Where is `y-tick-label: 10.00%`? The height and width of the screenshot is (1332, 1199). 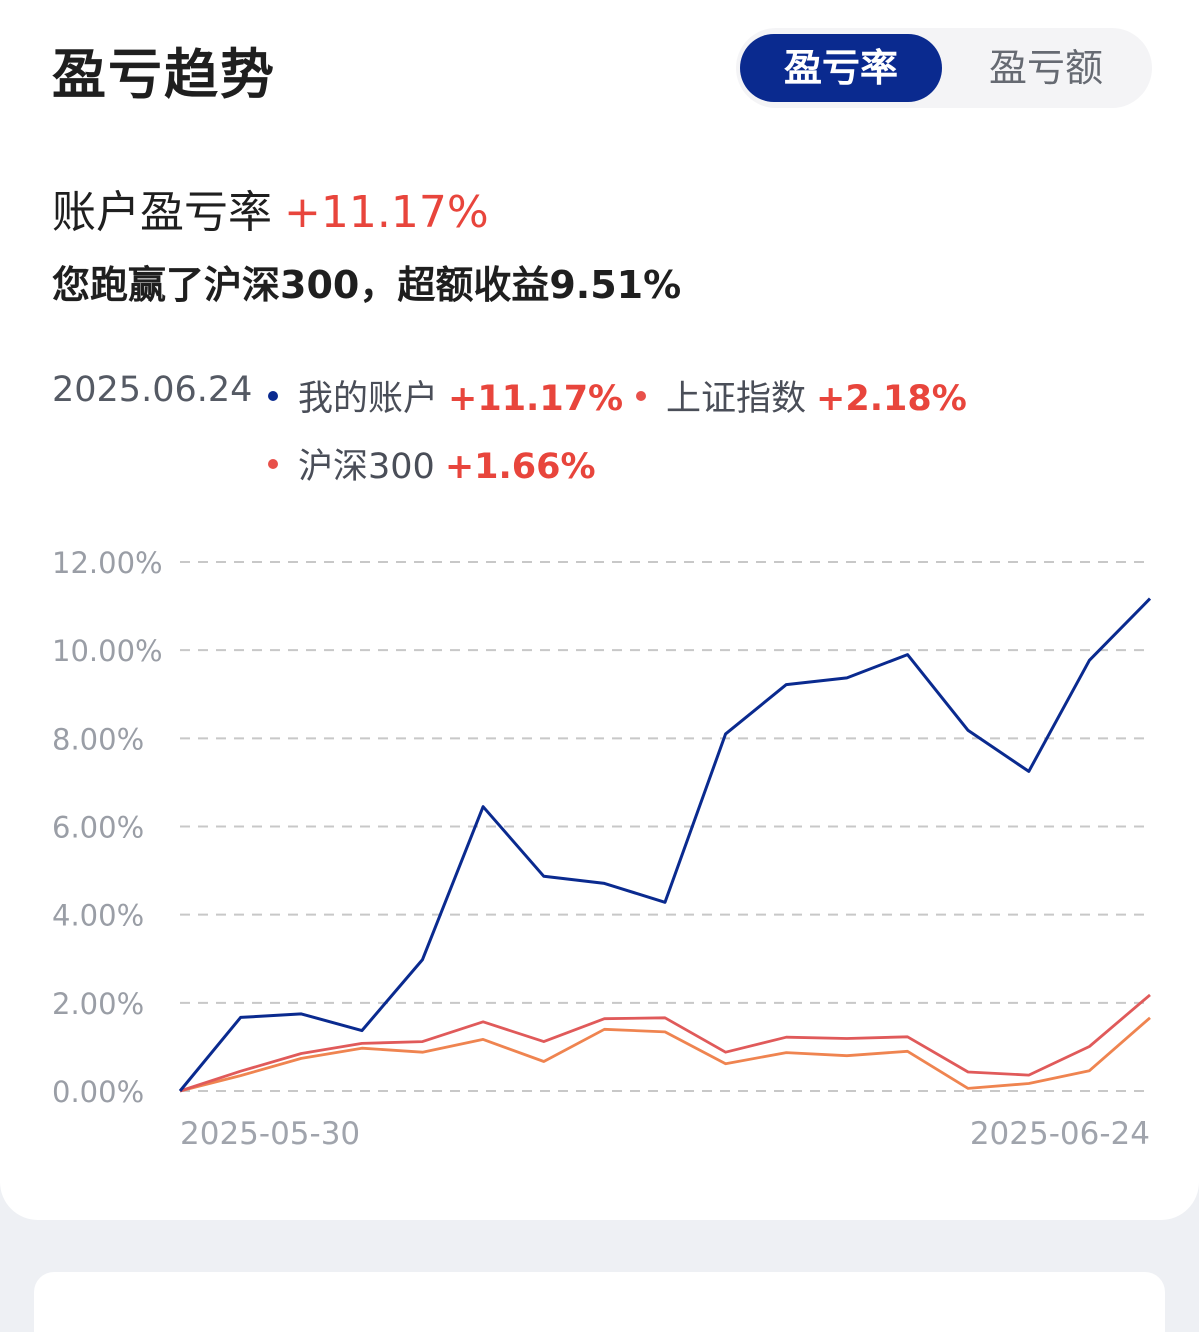 y-tick-label: 10.00% is located at coordinates (107, 651).